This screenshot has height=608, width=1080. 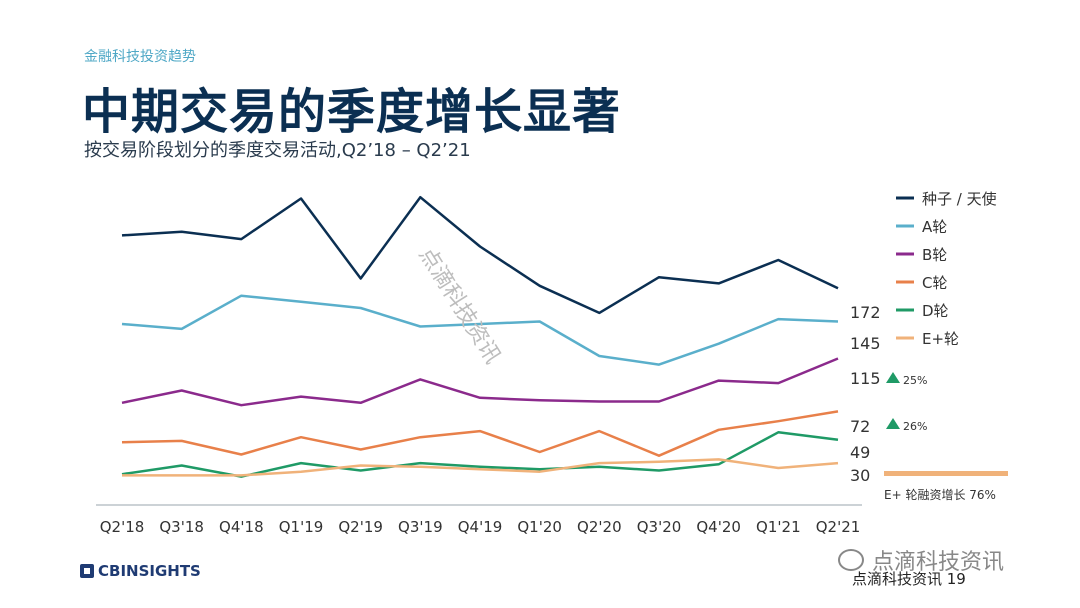 What do you see at coordinates (539, 527) in the screenshot?
I see `x-tick-label: Q1'20` at bounding box center [539, 527].